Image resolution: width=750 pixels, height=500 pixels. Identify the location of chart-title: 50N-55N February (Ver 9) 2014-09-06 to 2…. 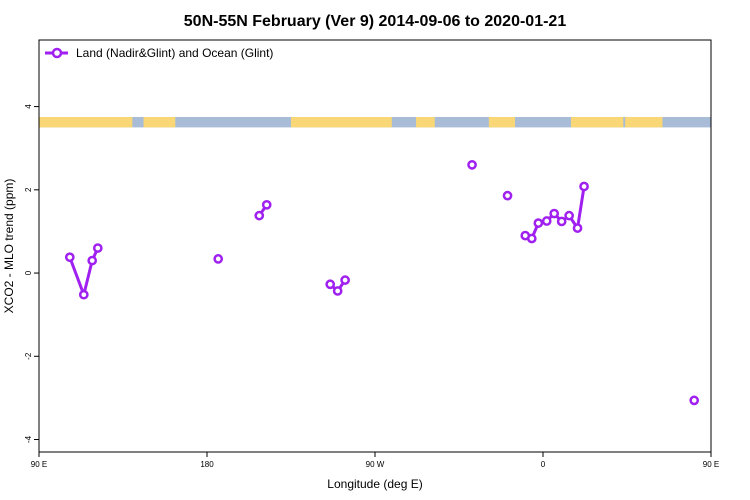
(375, 21).